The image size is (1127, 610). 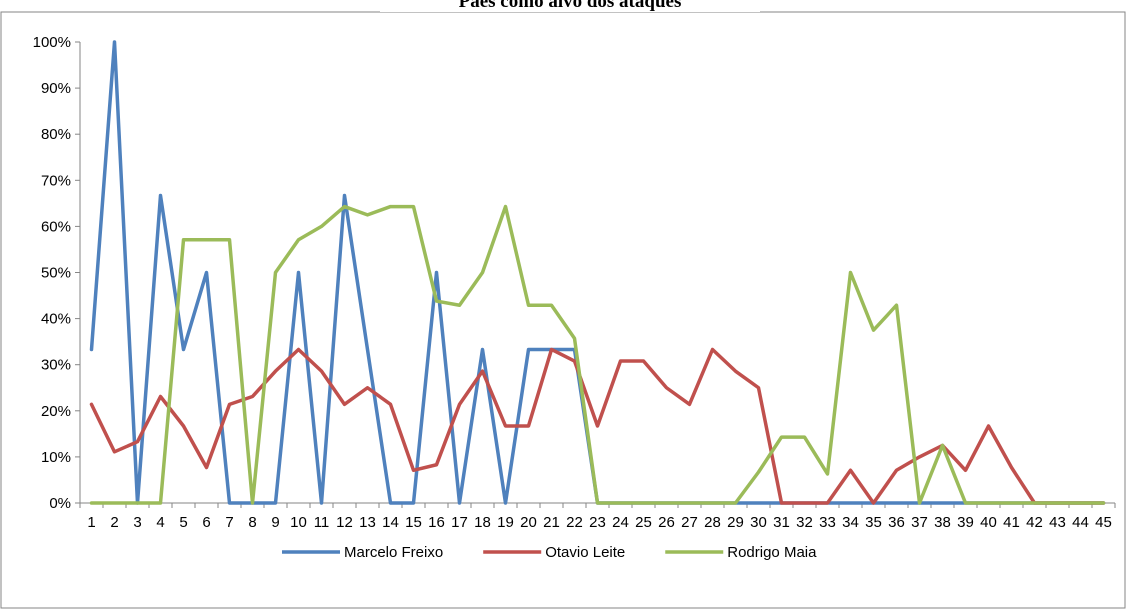 I want to click on x-tick-label: 15, so click(x=413, y=522).